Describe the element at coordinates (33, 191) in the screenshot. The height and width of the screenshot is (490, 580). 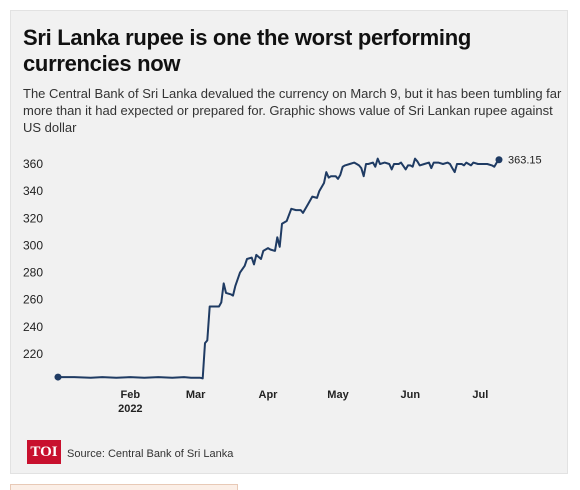
I see `y-tick-label: 340` at that location.